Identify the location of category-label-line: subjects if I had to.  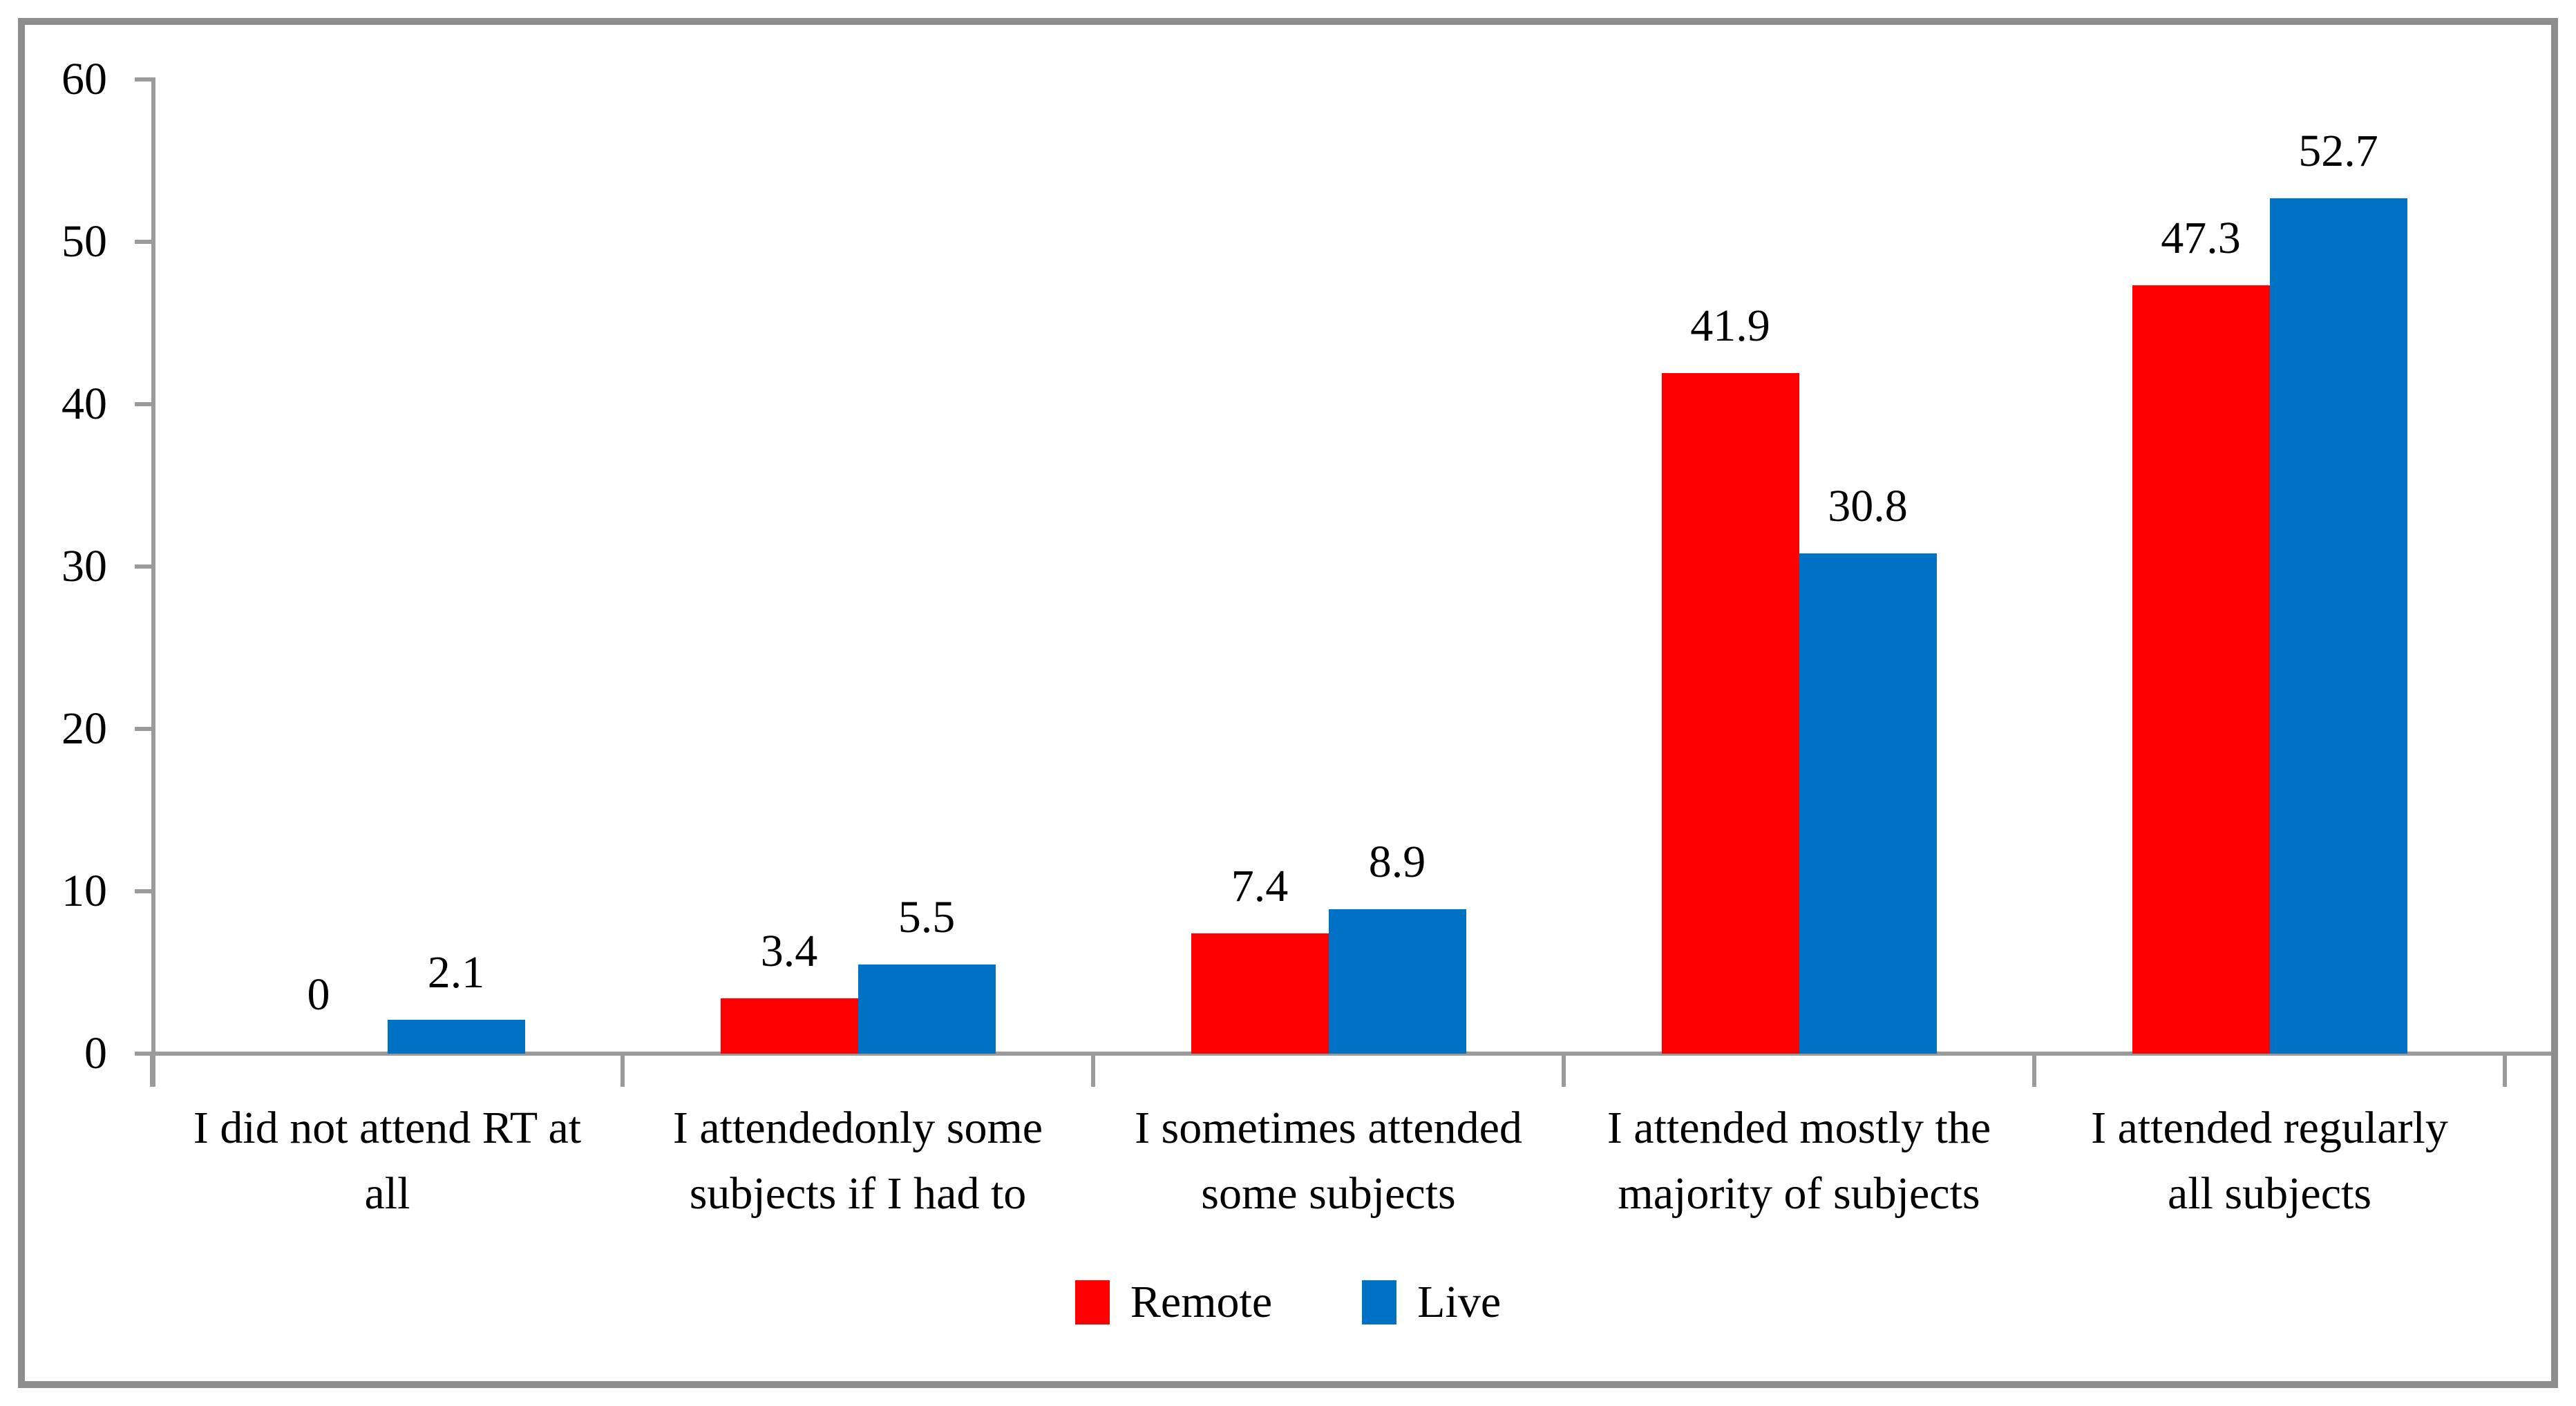
(858, 1193).